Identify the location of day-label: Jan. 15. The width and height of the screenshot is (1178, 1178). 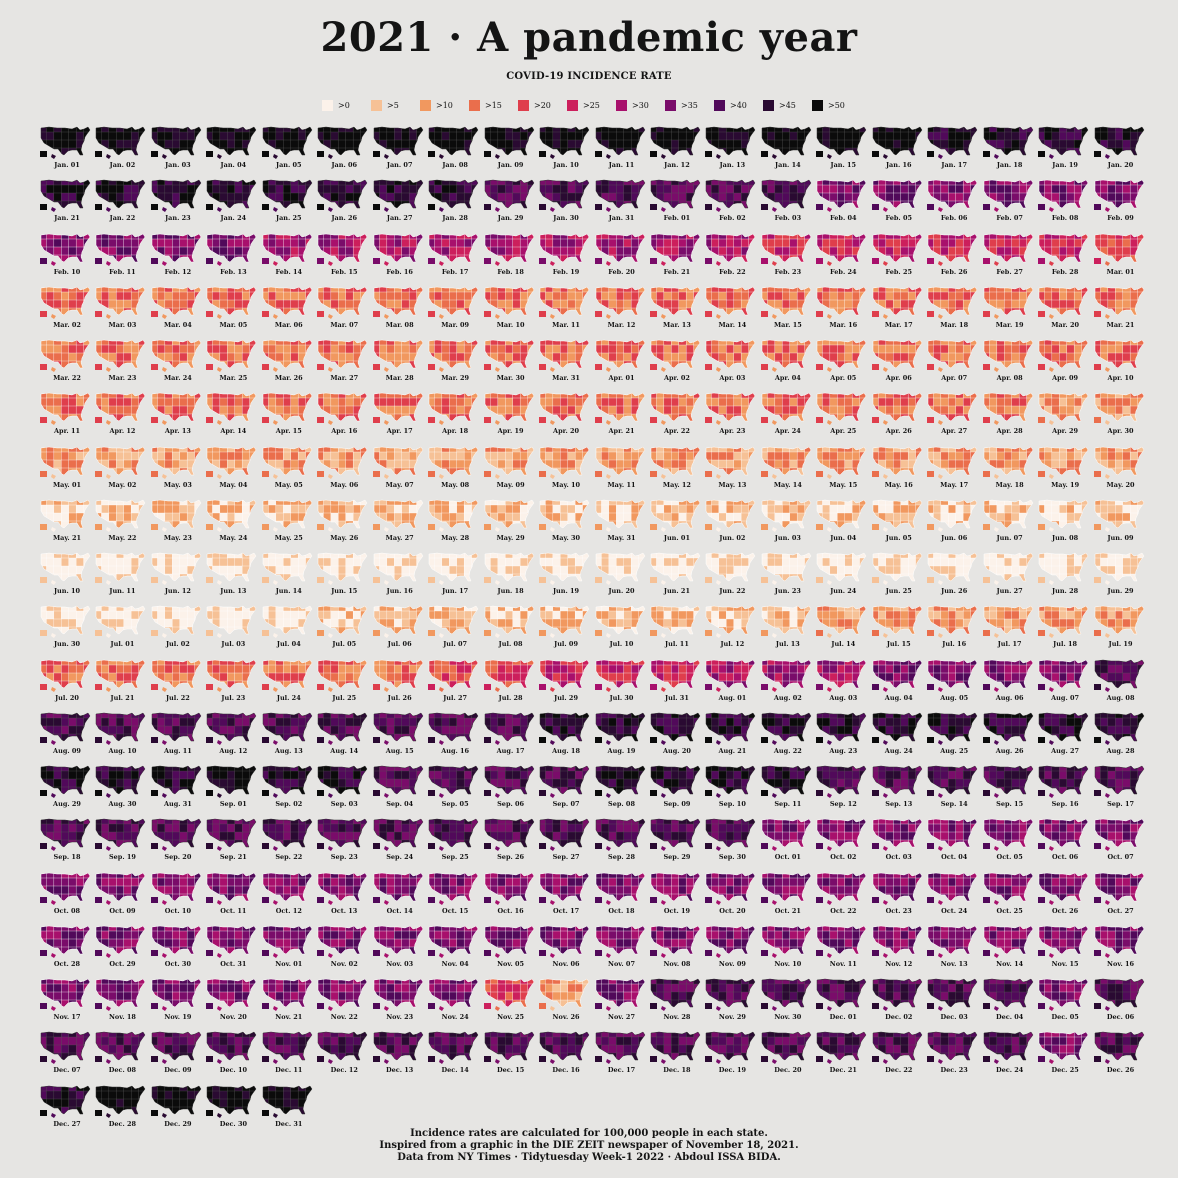
(843, 165).